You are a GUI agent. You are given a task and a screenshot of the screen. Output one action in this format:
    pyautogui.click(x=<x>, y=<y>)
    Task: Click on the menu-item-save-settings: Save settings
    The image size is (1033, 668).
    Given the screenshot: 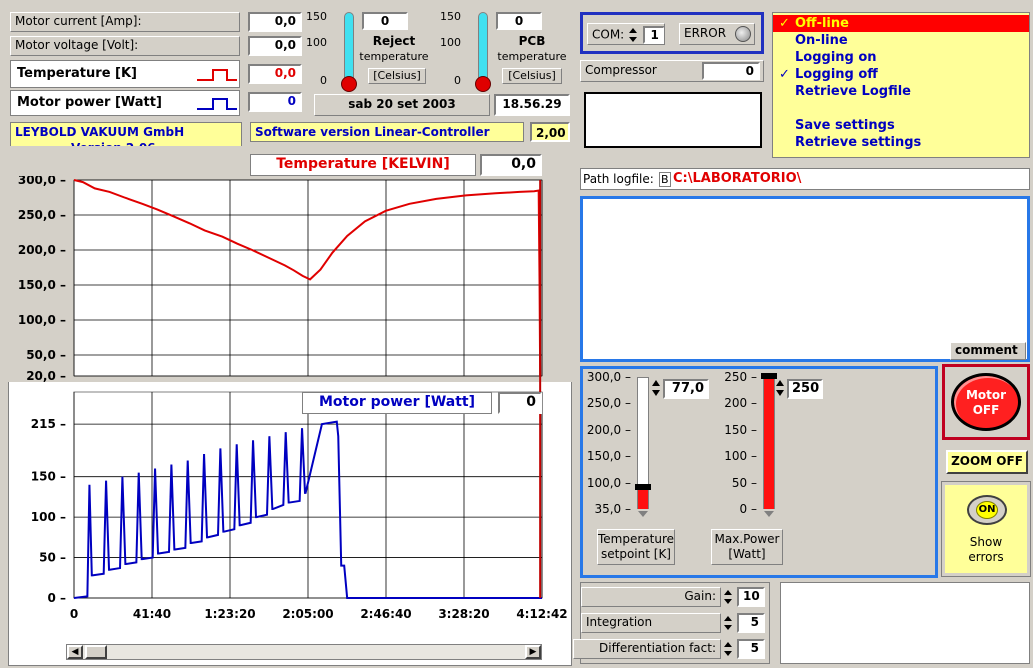 What is the action you would take?
    pyautogui.click(x=901, y=125)
    